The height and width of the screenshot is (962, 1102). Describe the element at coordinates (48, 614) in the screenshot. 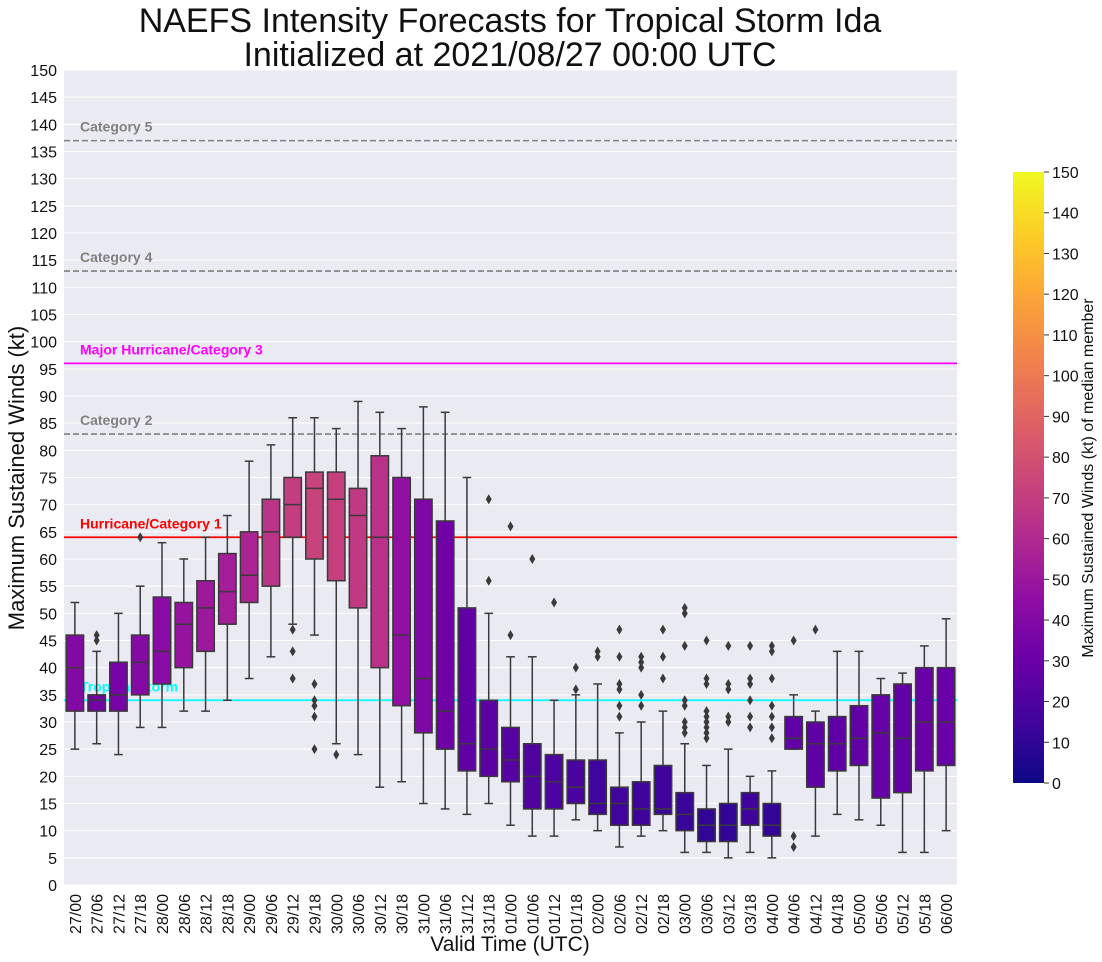

I see `y-tick-label: 50` at that location.